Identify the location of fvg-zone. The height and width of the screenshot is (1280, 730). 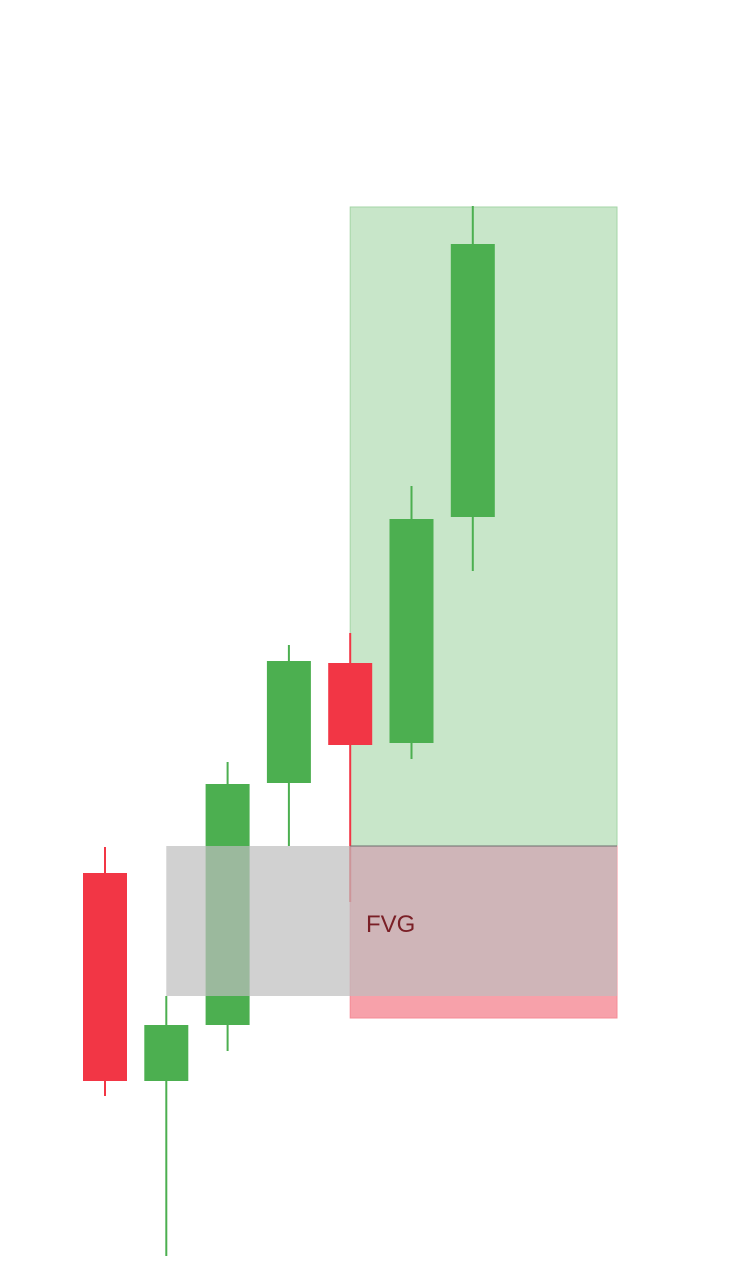
(392, 921).